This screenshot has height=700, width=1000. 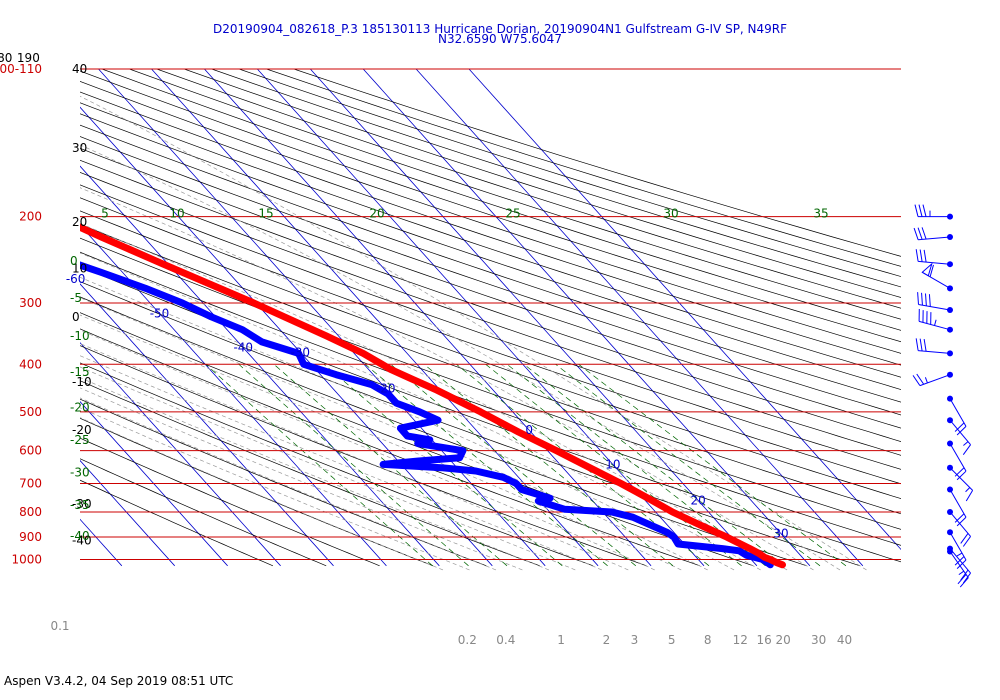 I want to click on mixing-ratio-label: 40, so click(x=844, y=640).